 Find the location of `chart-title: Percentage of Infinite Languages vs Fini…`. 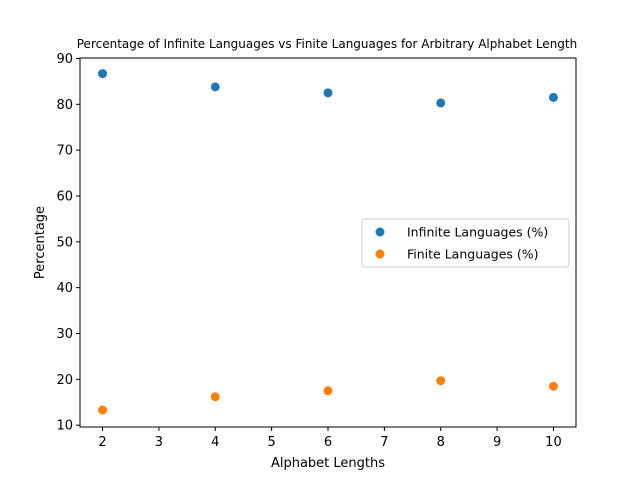

chart-title: Percentage of Infinite Languages vs Fini… is located at coordinates (327, 44).